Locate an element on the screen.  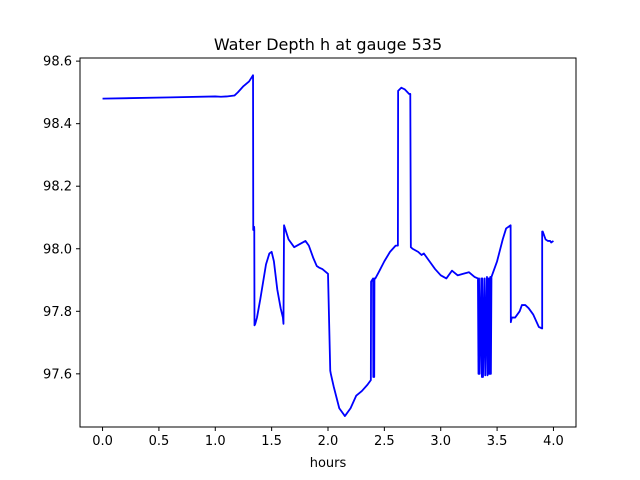
x-tick-label: 4.0 is located at coordinates (553, 441).